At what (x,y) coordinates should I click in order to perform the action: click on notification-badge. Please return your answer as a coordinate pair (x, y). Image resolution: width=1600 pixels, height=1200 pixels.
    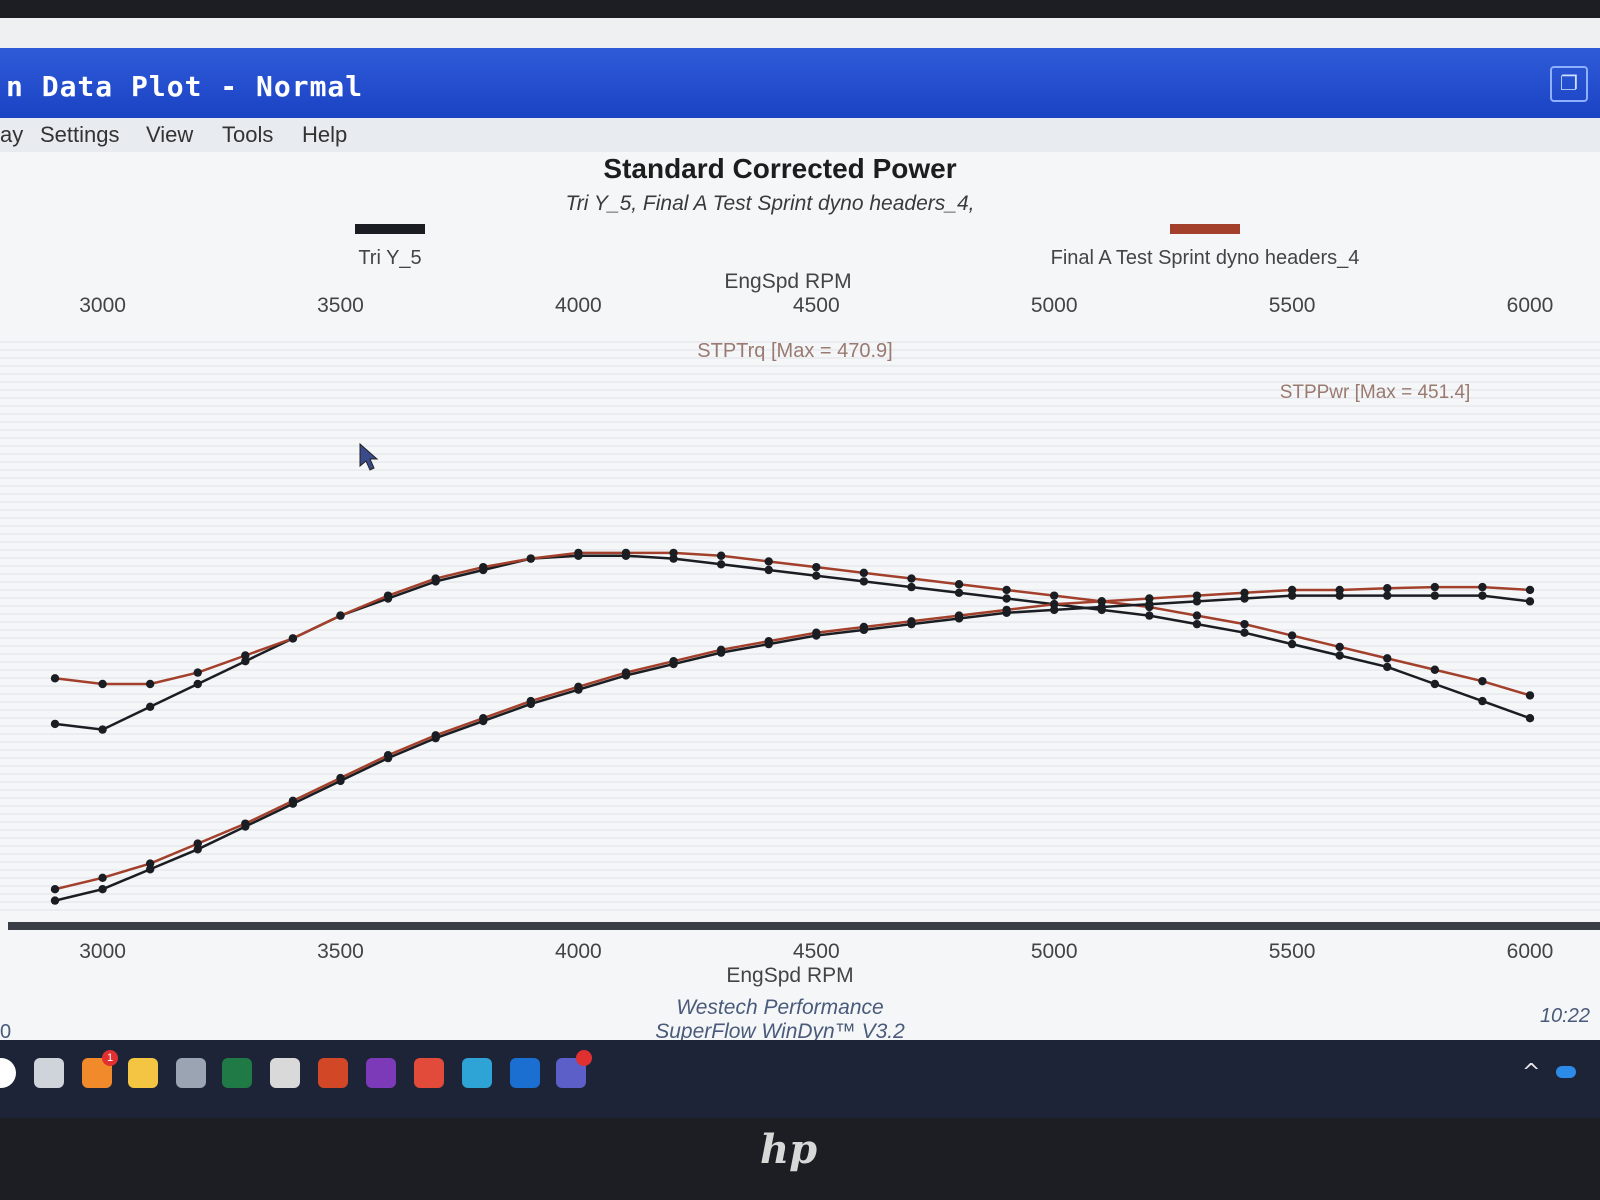
    Looking at the image, I should click on (584, 1058).